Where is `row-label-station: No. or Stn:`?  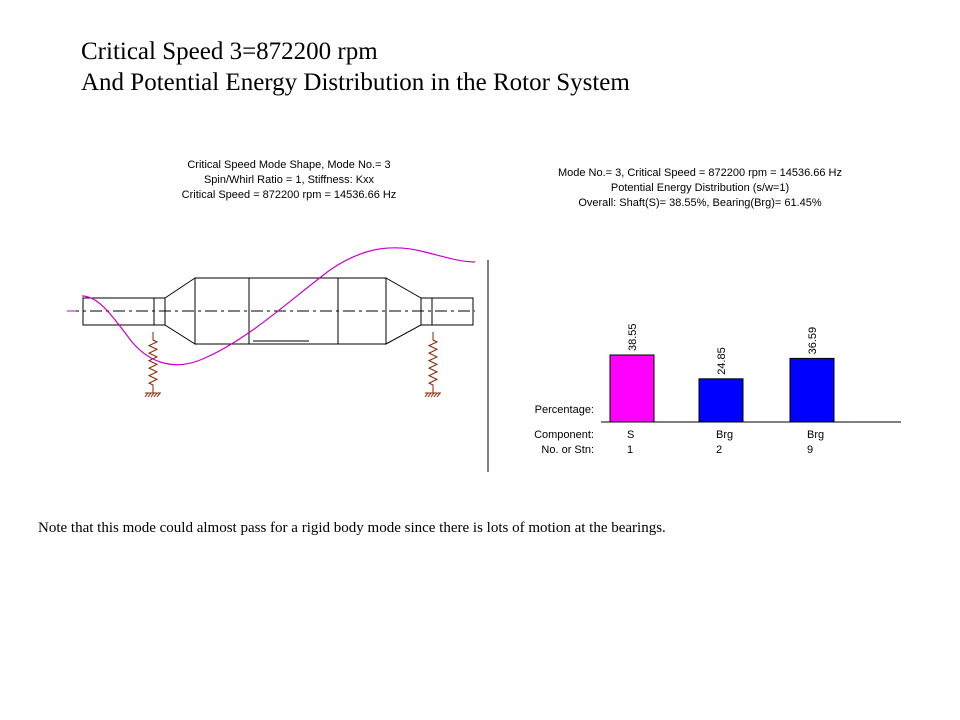
row-label-station: No. or Stn: is located at coordinates (567, 450).